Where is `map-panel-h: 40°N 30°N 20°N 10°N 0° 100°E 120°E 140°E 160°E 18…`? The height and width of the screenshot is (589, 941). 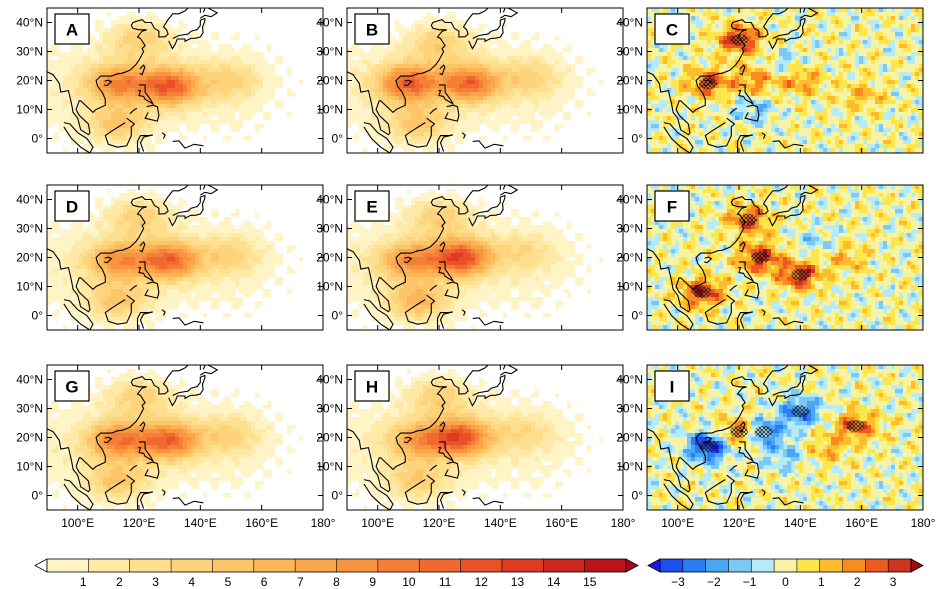 map-panel-h: 40°N 30°N 20°N 10°N 0° 100°E 120°E 140°E 160°E 18… is located at coordinates (476, 447).